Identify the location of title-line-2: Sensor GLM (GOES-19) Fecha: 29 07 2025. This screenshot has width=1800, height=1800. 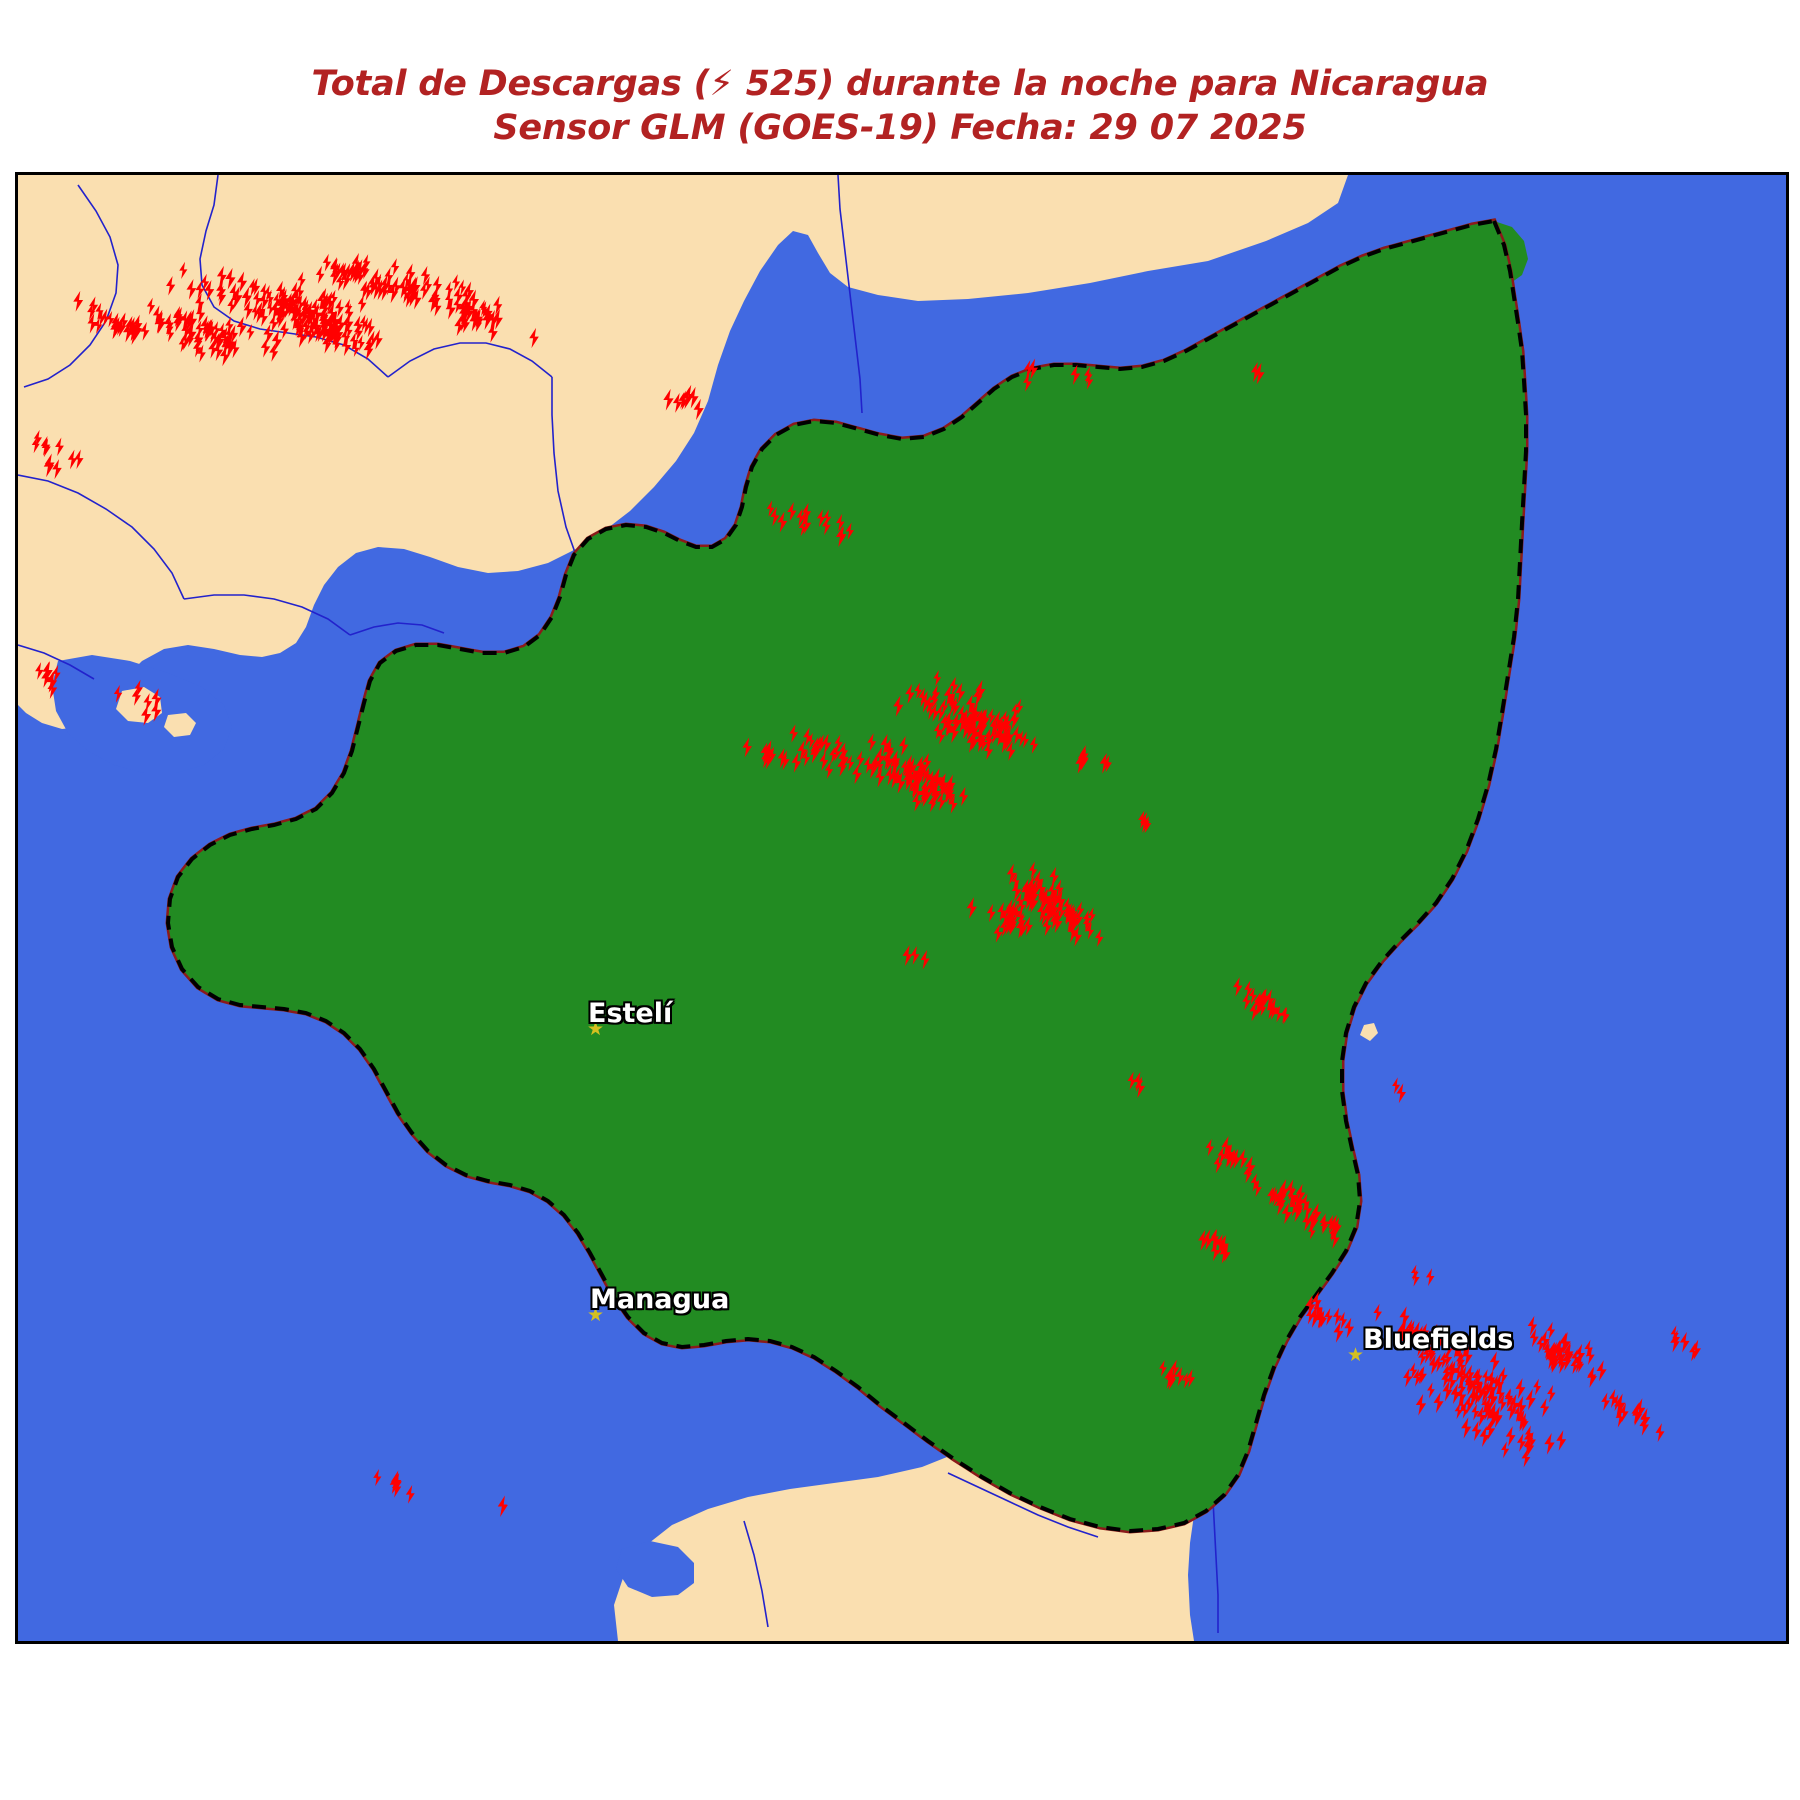
(900, 128).